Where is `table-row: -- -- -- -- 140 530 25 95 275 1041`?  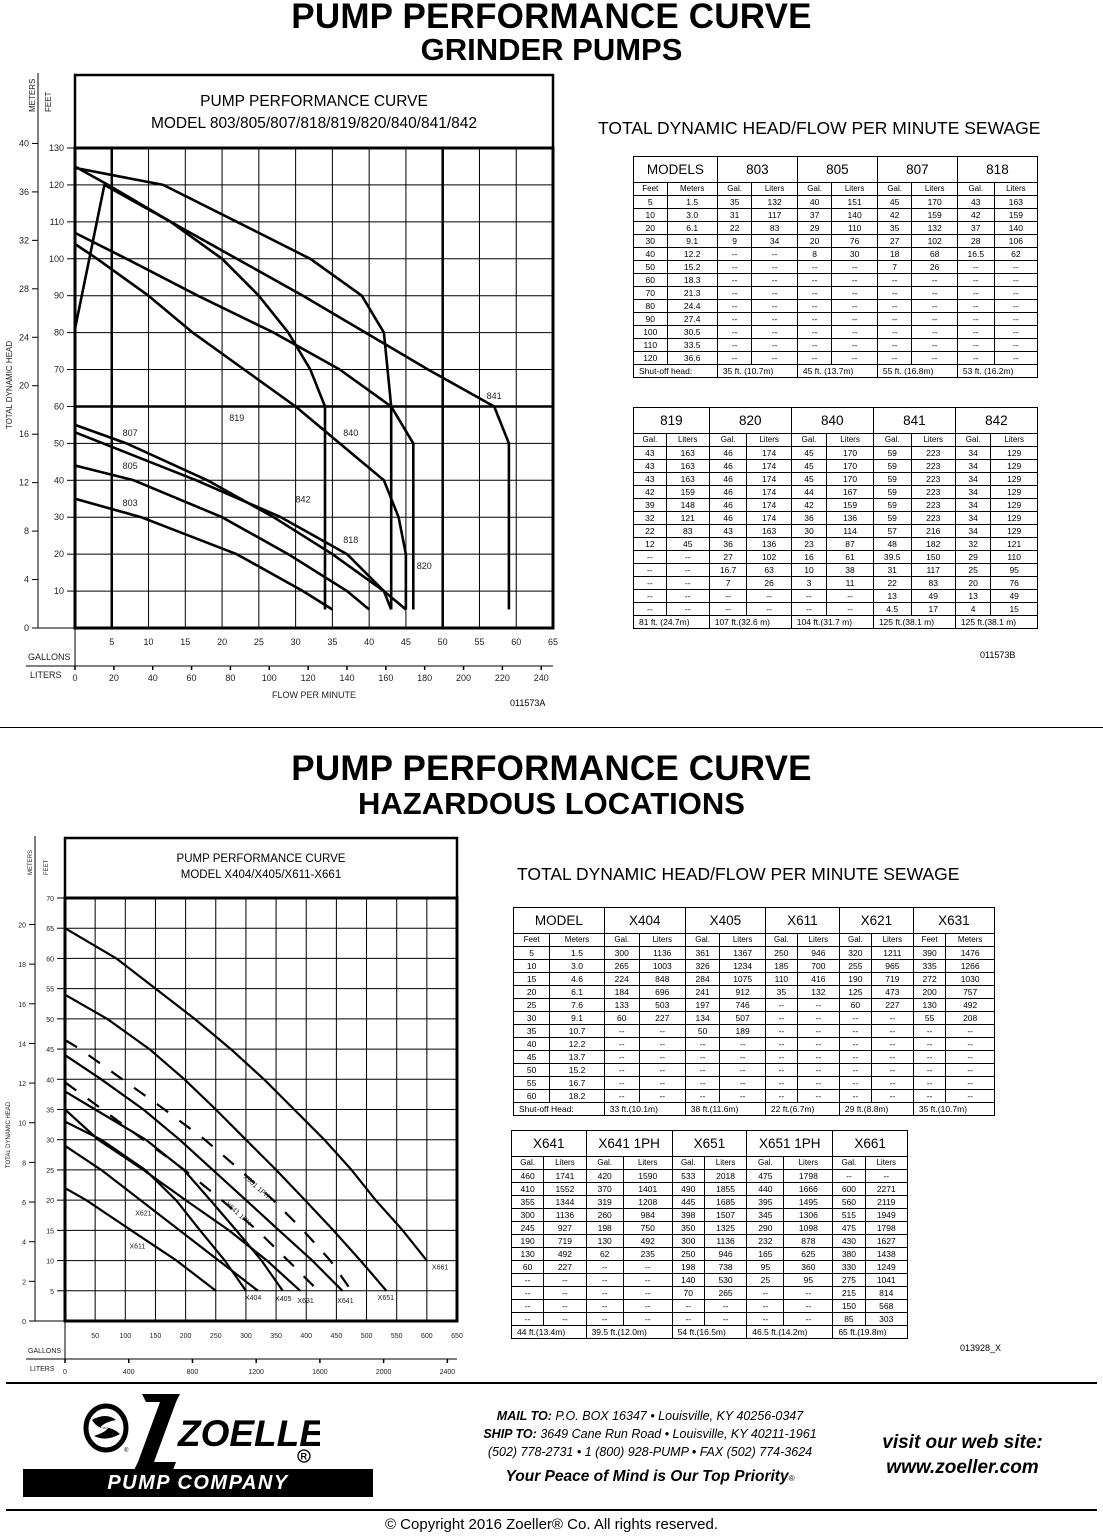 table-row: -- -- -- -- 140 530 25 95 275 1041 is located at coordinates (709, 1280).